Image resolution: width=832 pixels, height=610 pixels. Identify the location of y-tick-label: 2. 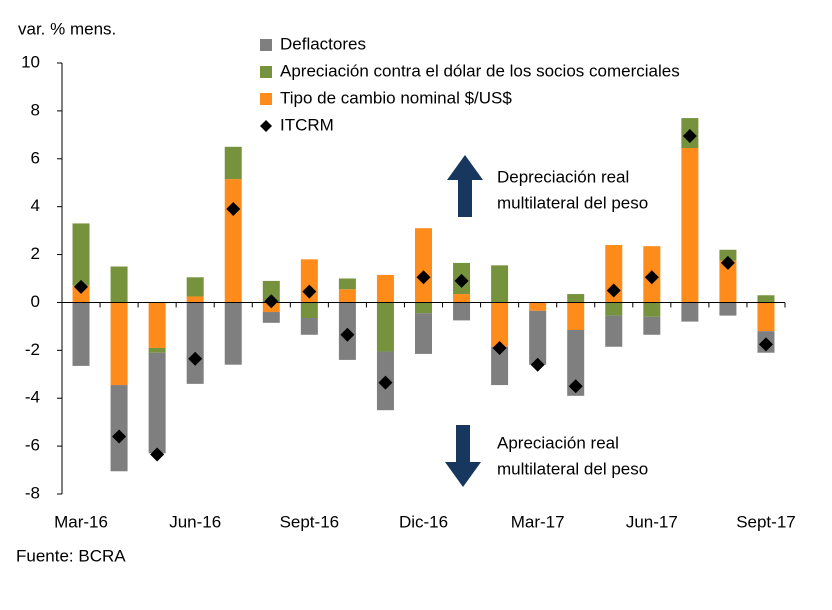
(35, 253).